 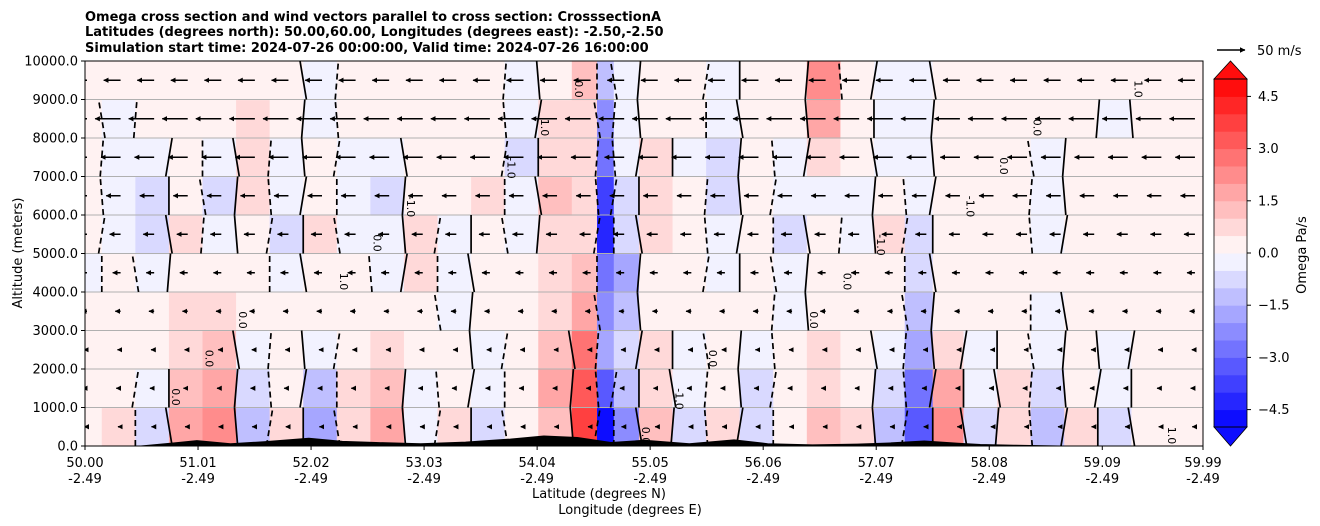 I want to click on colorbar-tick-label: 1.5, so click(x=1268, y=201).